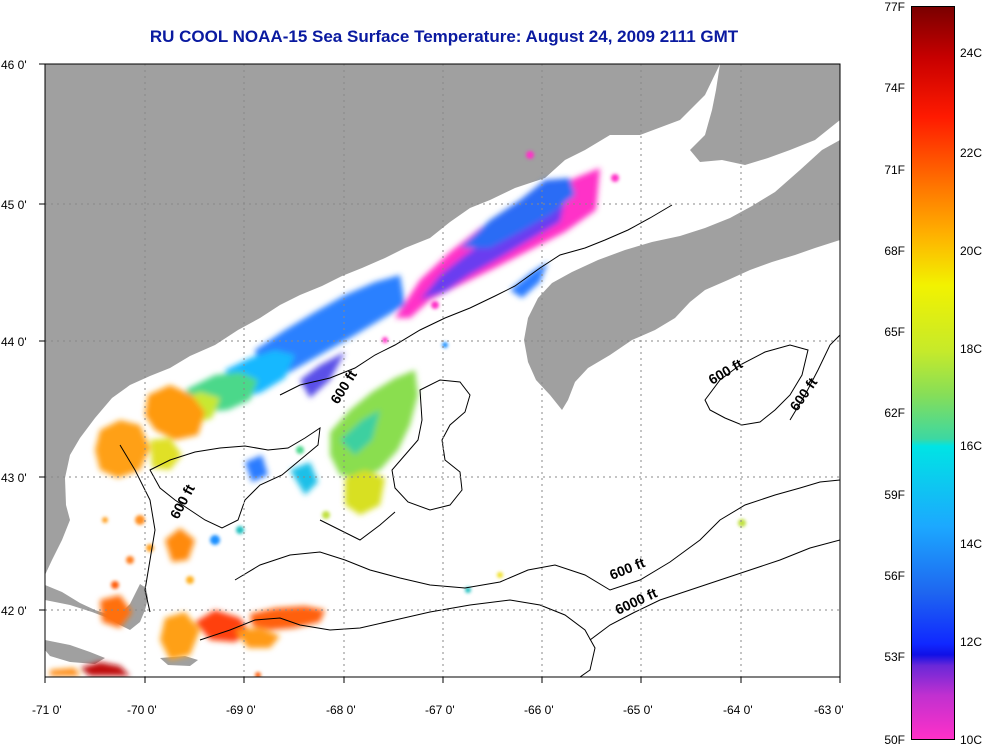 Image resolution: width=992 pixels, height=754 pixels. I want to click on x-tick-label: -68 0', so click(341, 710).